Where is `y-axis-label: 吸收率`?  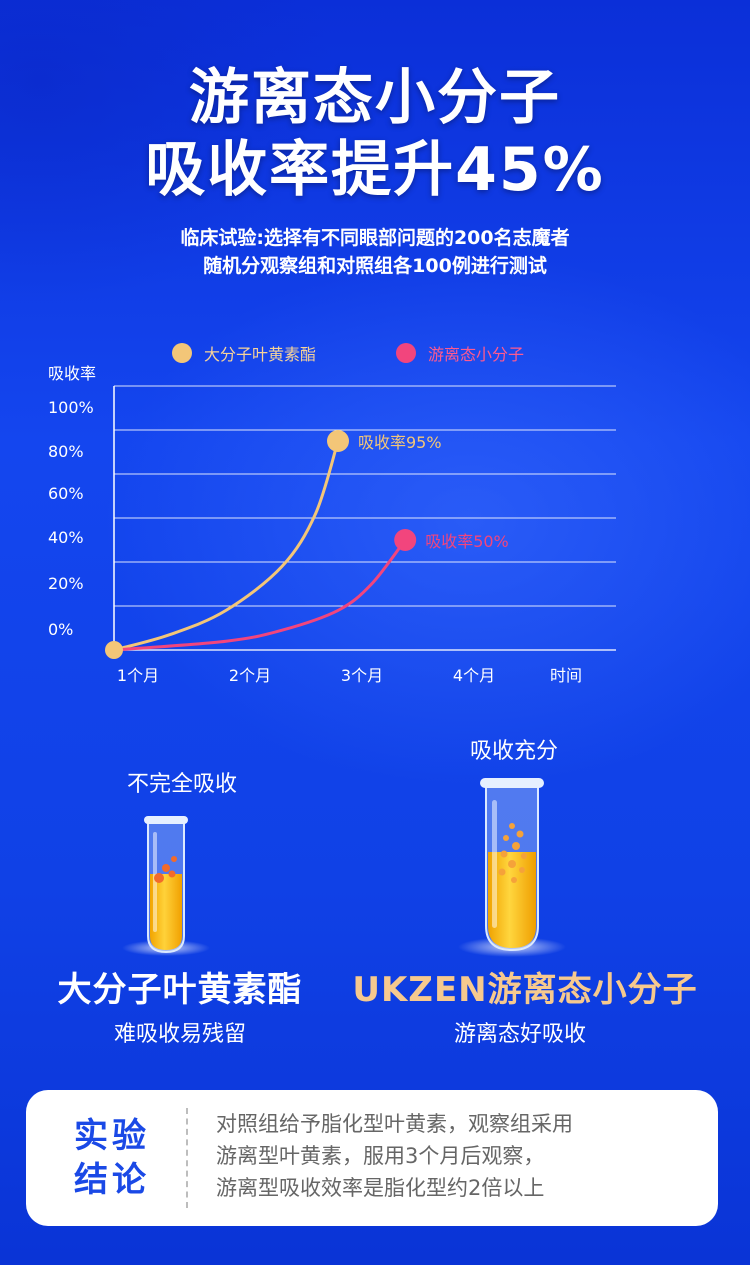
y-axis-label: 吸收率 is located at coordinates (72, 373).